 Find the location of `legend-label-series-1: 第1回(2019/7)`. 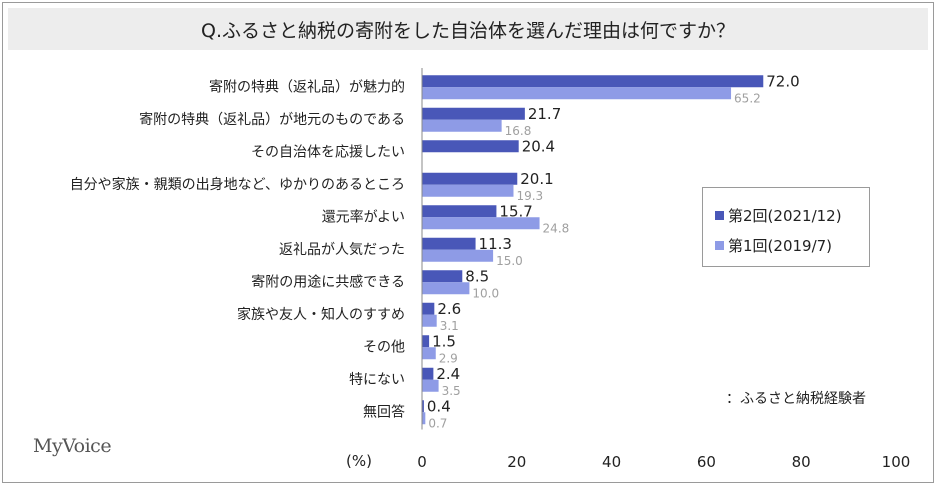

legend-label-series-1: 第1回(2019/7) is located at coordinates (780, 245).